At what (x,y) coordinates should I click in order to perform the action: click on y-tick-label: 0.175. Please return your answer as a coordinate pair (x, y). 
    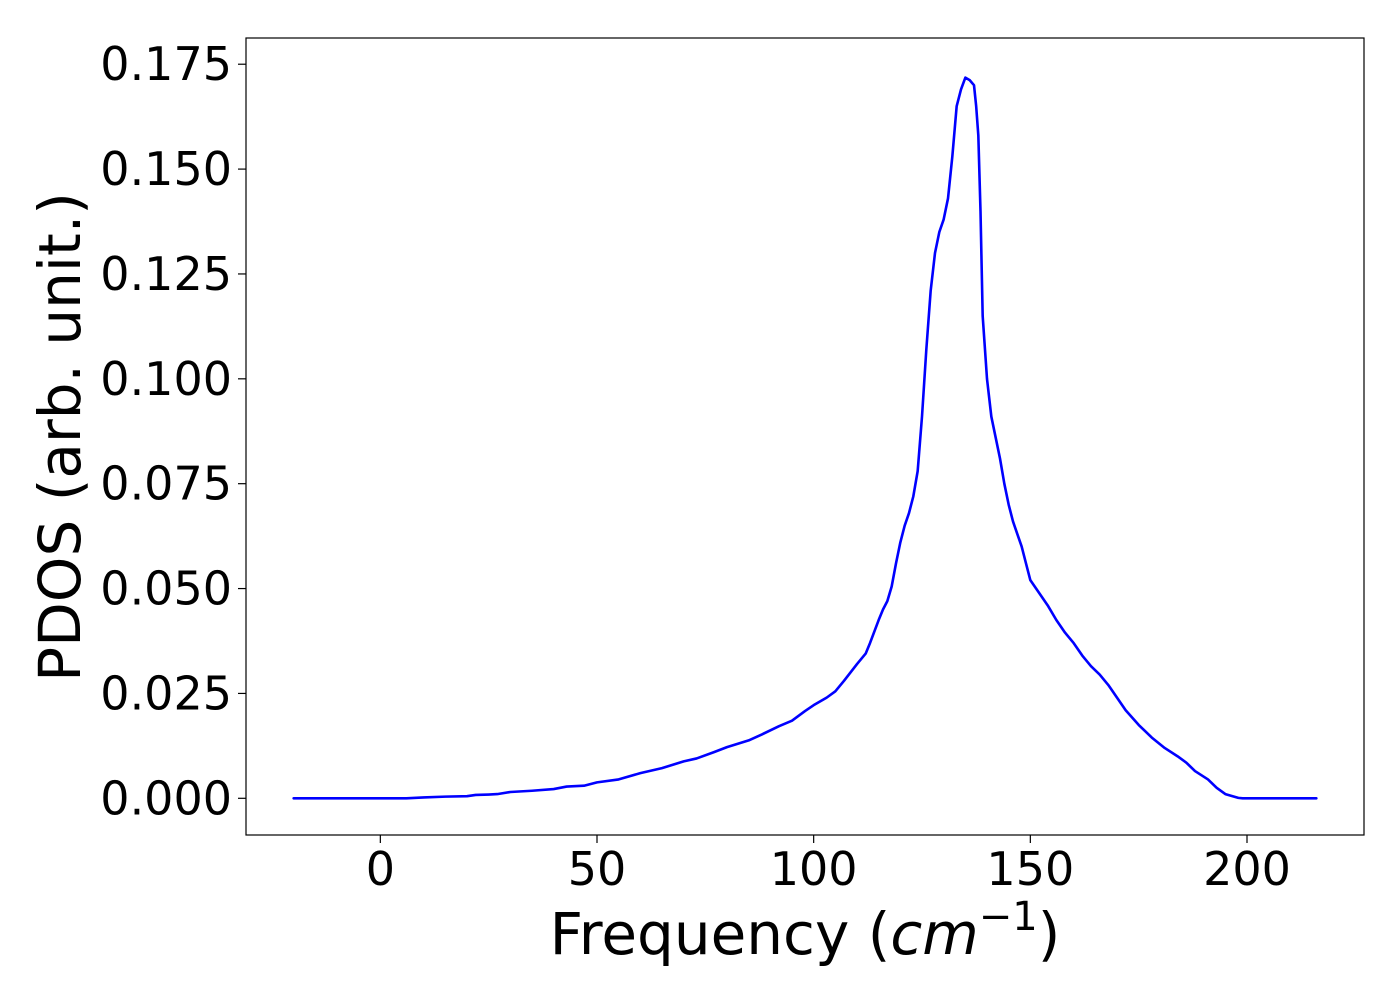
    Looking at the image, I should click on (166, 64).